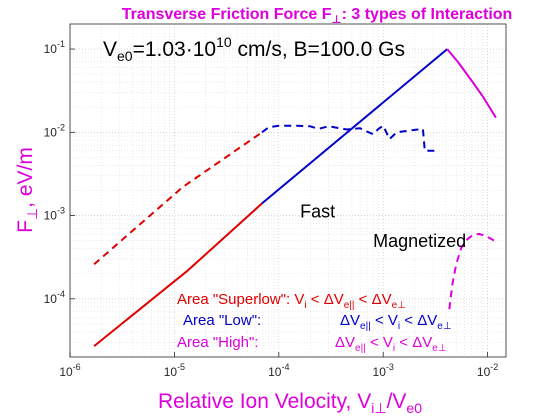 This screenshot has height=420, width=560. Describe the element at coordinates (396, 322) in the screenshot. I see `legend-low-condition: ΔVe|| < Vi < ΔVe⊥` at that location.